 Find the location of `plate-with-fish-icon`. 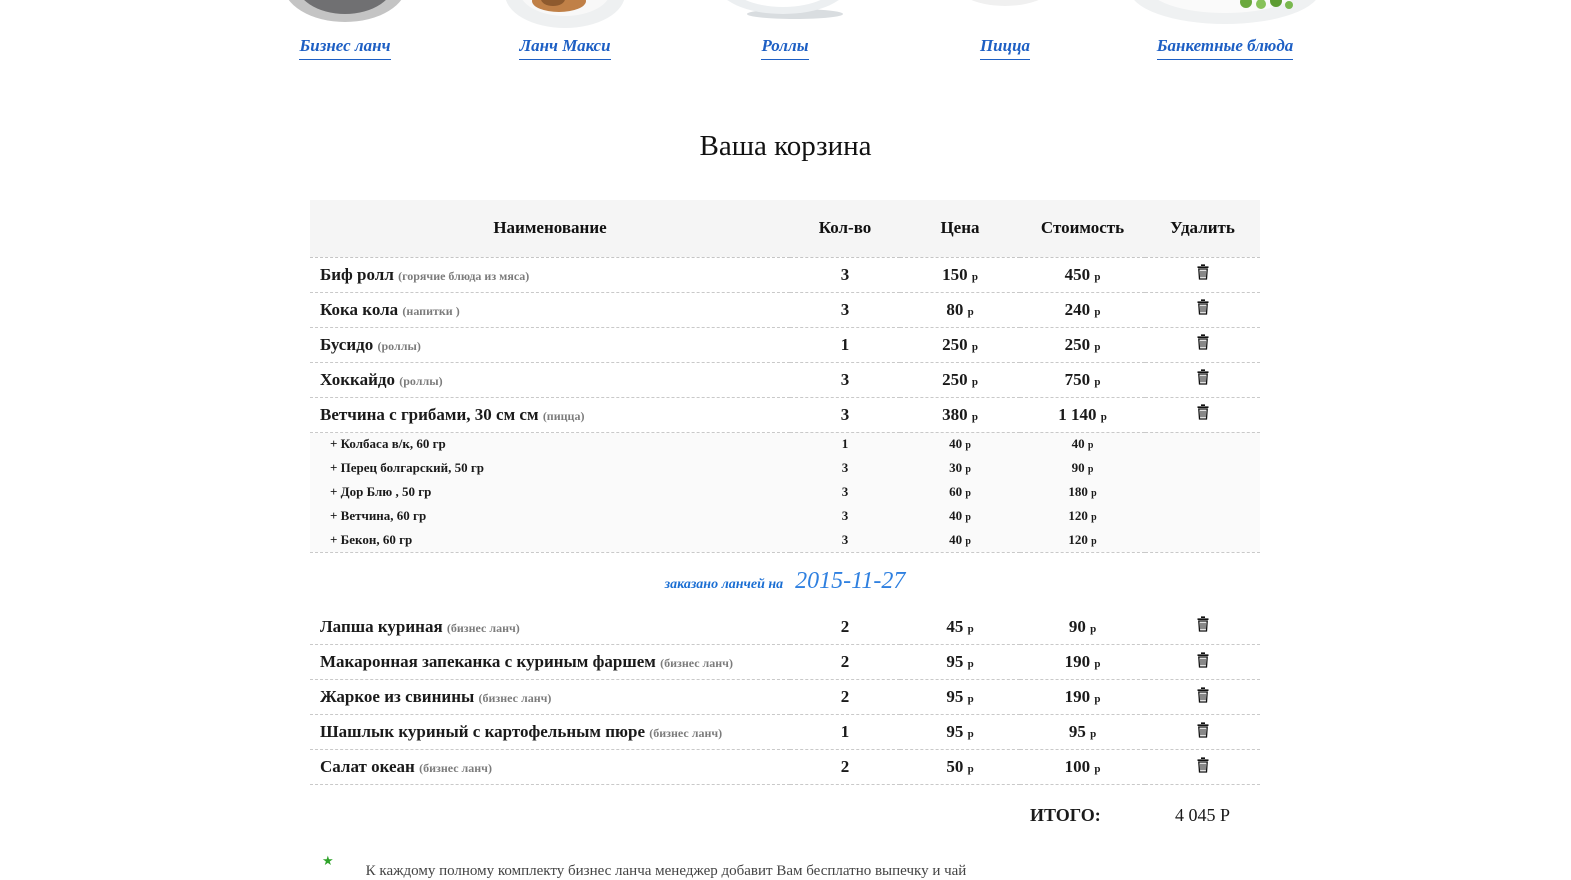

plate-with-fish-icon is located at coordinates (564, 14).